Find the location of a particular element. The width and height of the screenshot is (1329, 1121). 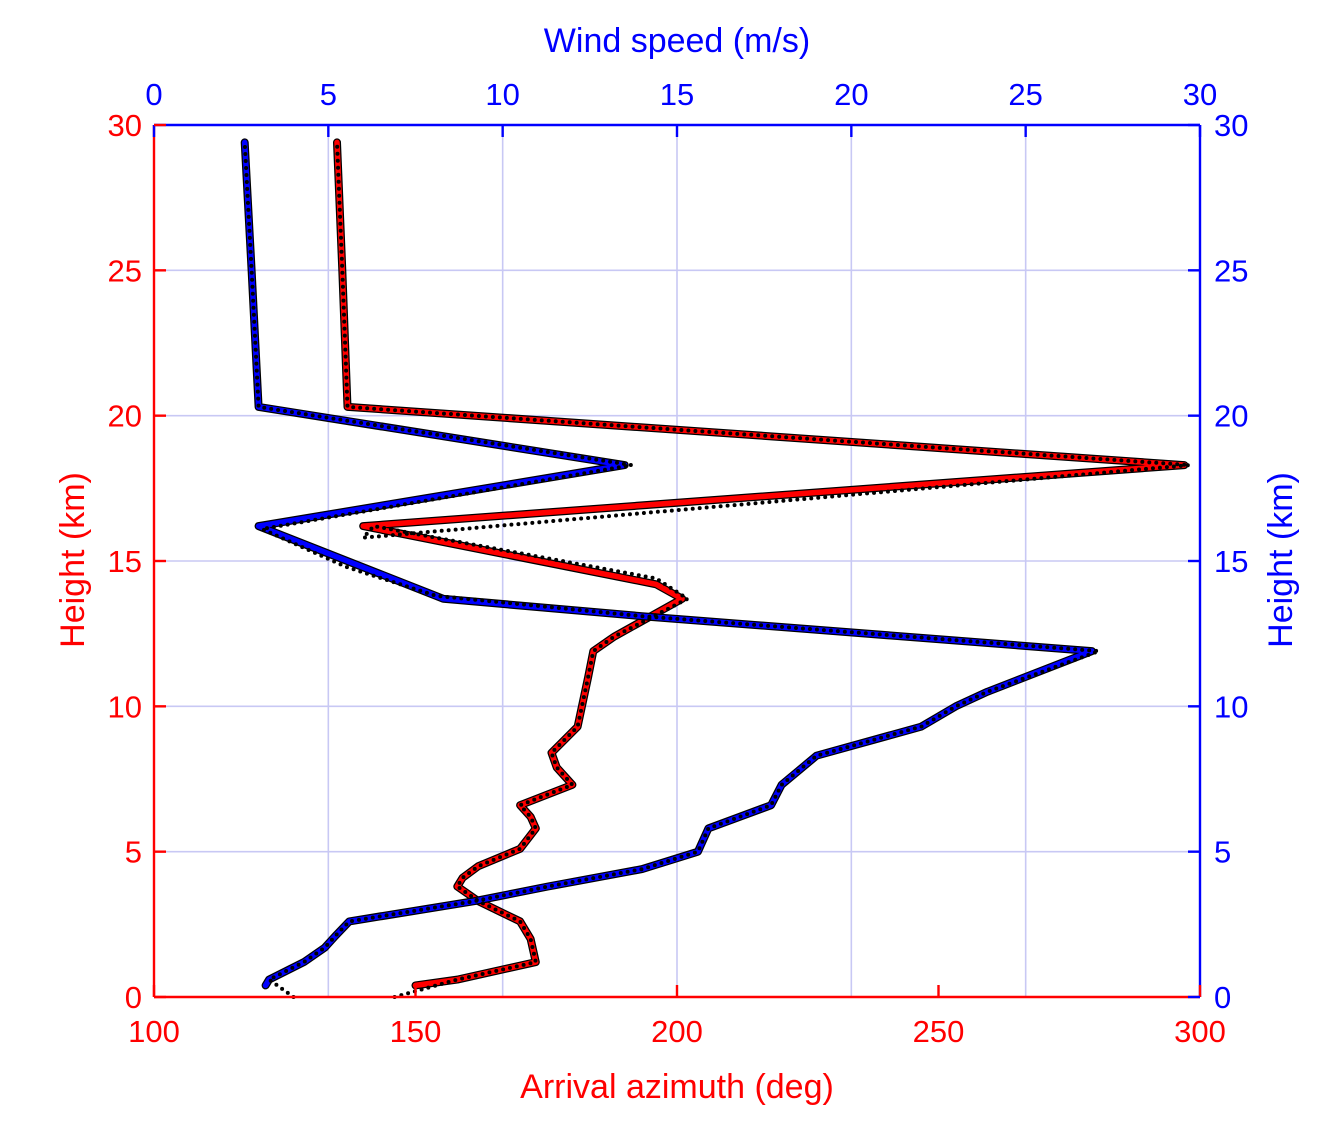

top-axis-title: Wind speed (m/s) is located at coordinates (677, 41).